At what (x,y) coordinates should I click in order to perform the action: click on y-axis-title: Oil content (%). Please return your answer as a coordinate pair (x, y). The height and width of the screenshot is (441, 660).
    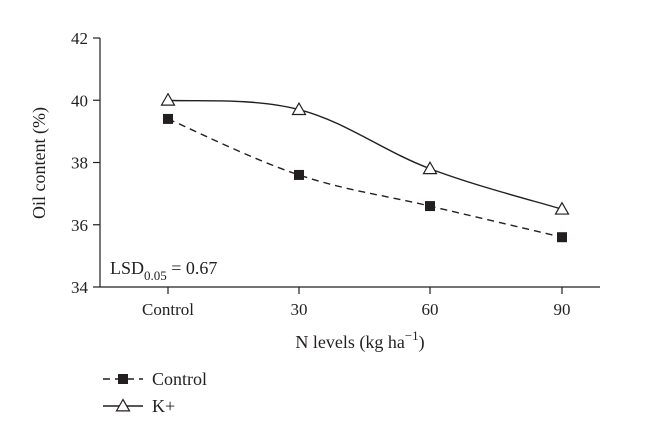
    Looking at the image, I should click on (39, 163).